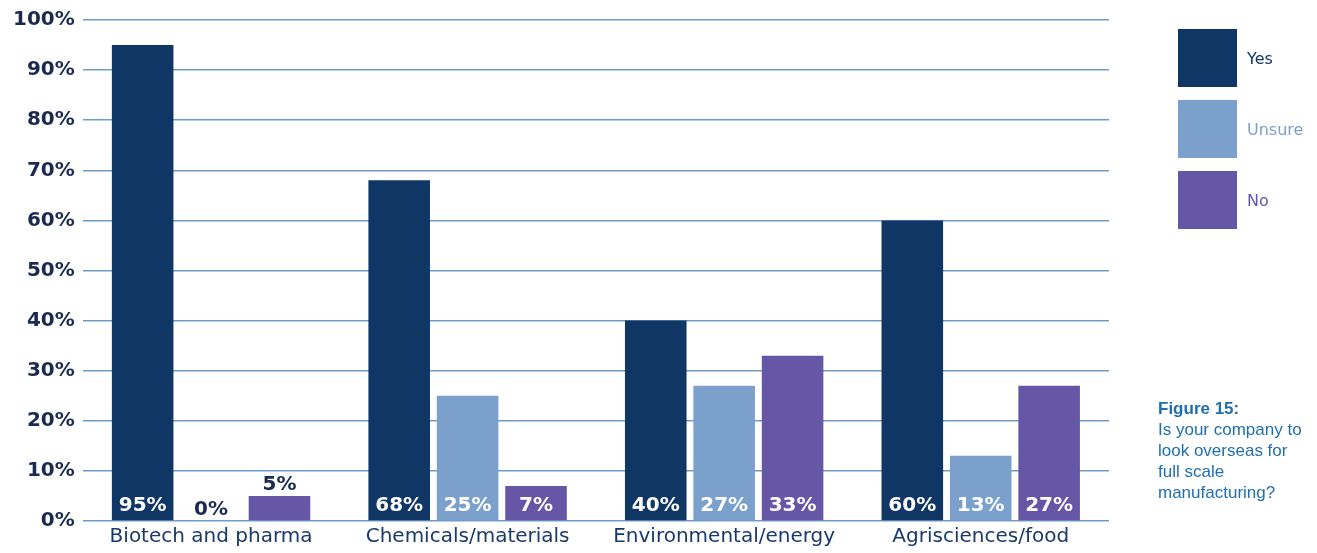 The width and height of the screenshot is (1317, 553). What do you see at coordinates (1230, 461) in the screenshot?
I see `text: Is your company to look overseas for full scale manufacturing?` at bounding box center [1230, 461].